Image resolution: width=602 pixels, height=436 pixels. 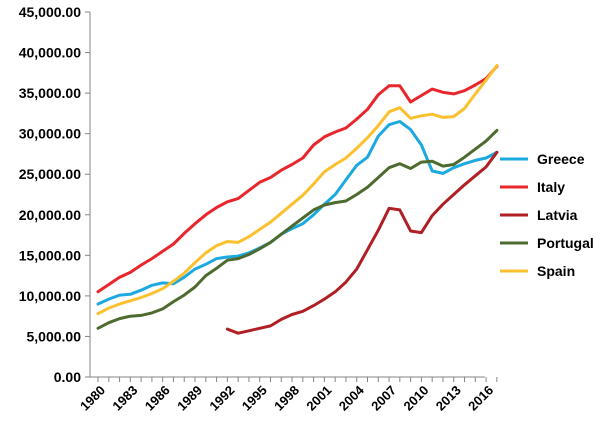 I want to click on y-tick-label: 10,000.00, so click(x=50, y=296).